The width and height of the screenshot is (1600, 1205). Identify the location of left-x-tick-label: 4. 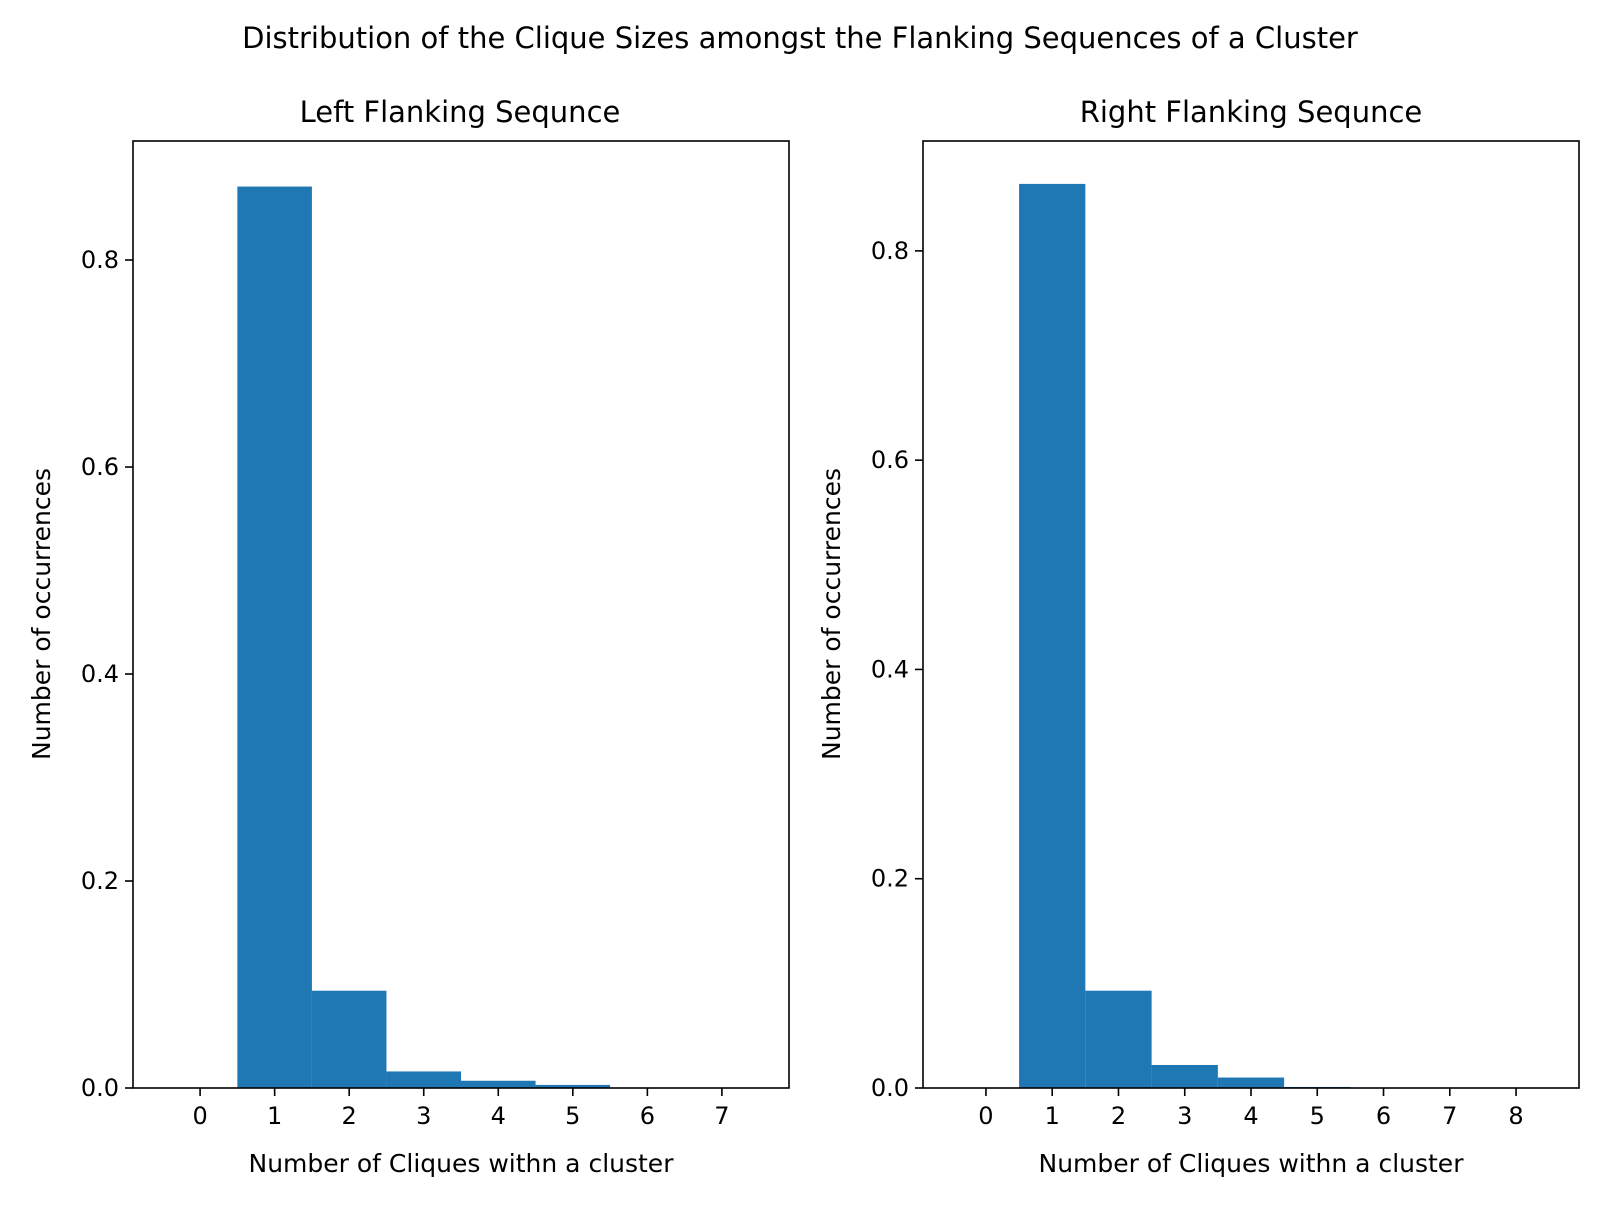
(498, 1116).